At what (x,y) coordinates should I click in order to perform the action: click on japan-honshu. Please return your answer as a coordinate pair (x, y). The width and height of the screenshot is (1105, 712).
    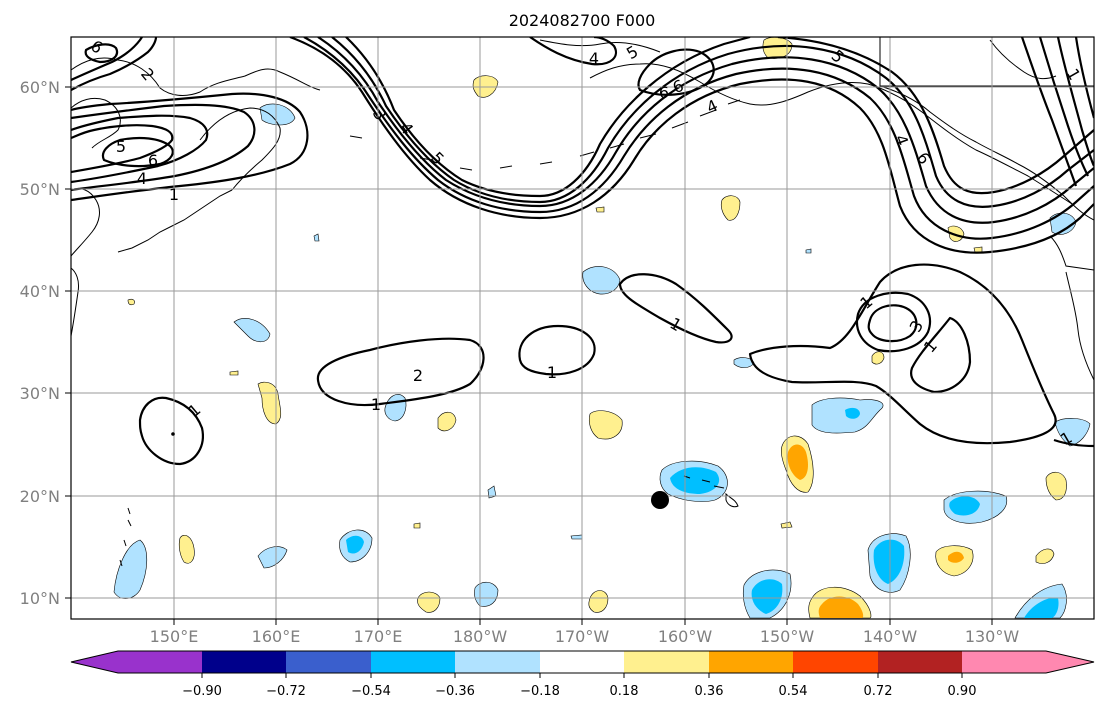
    Looking at the image, I should click on (75, 302).